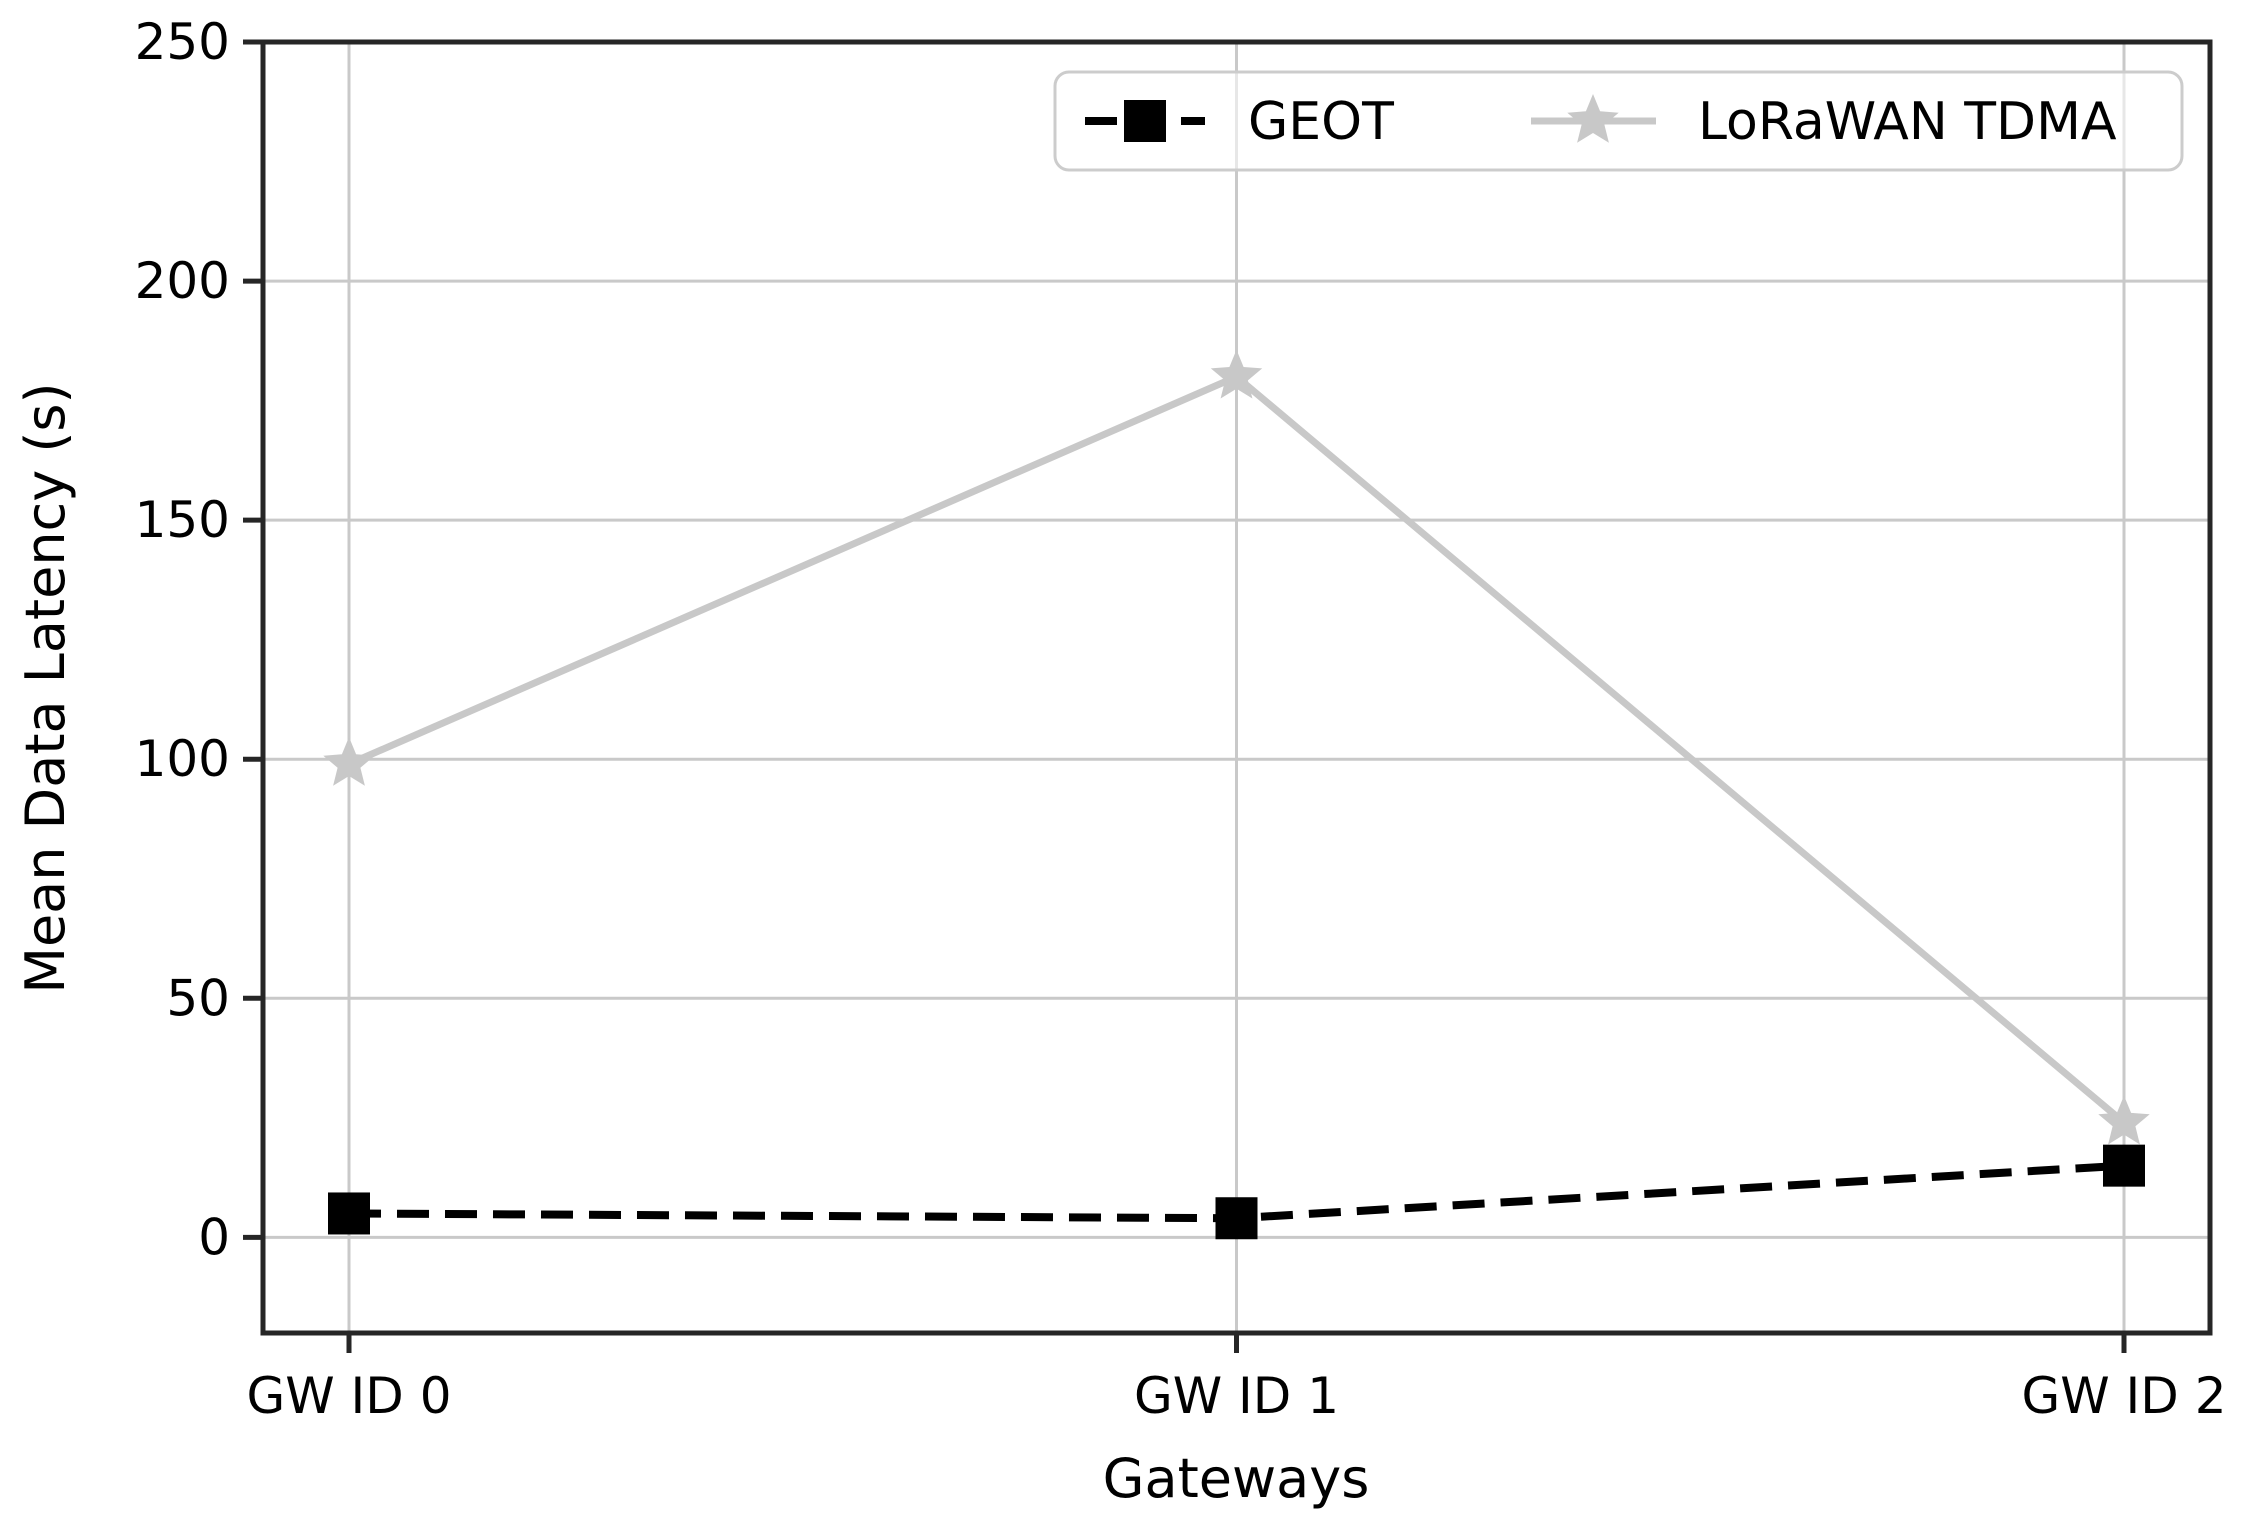 The width and height of the screenshot is (2255, 1529). What do you see at coordinates (1236, 1478) in the screenshot?
I see `x-axis-label: Gateways` at bounding box center [1236, 1478].